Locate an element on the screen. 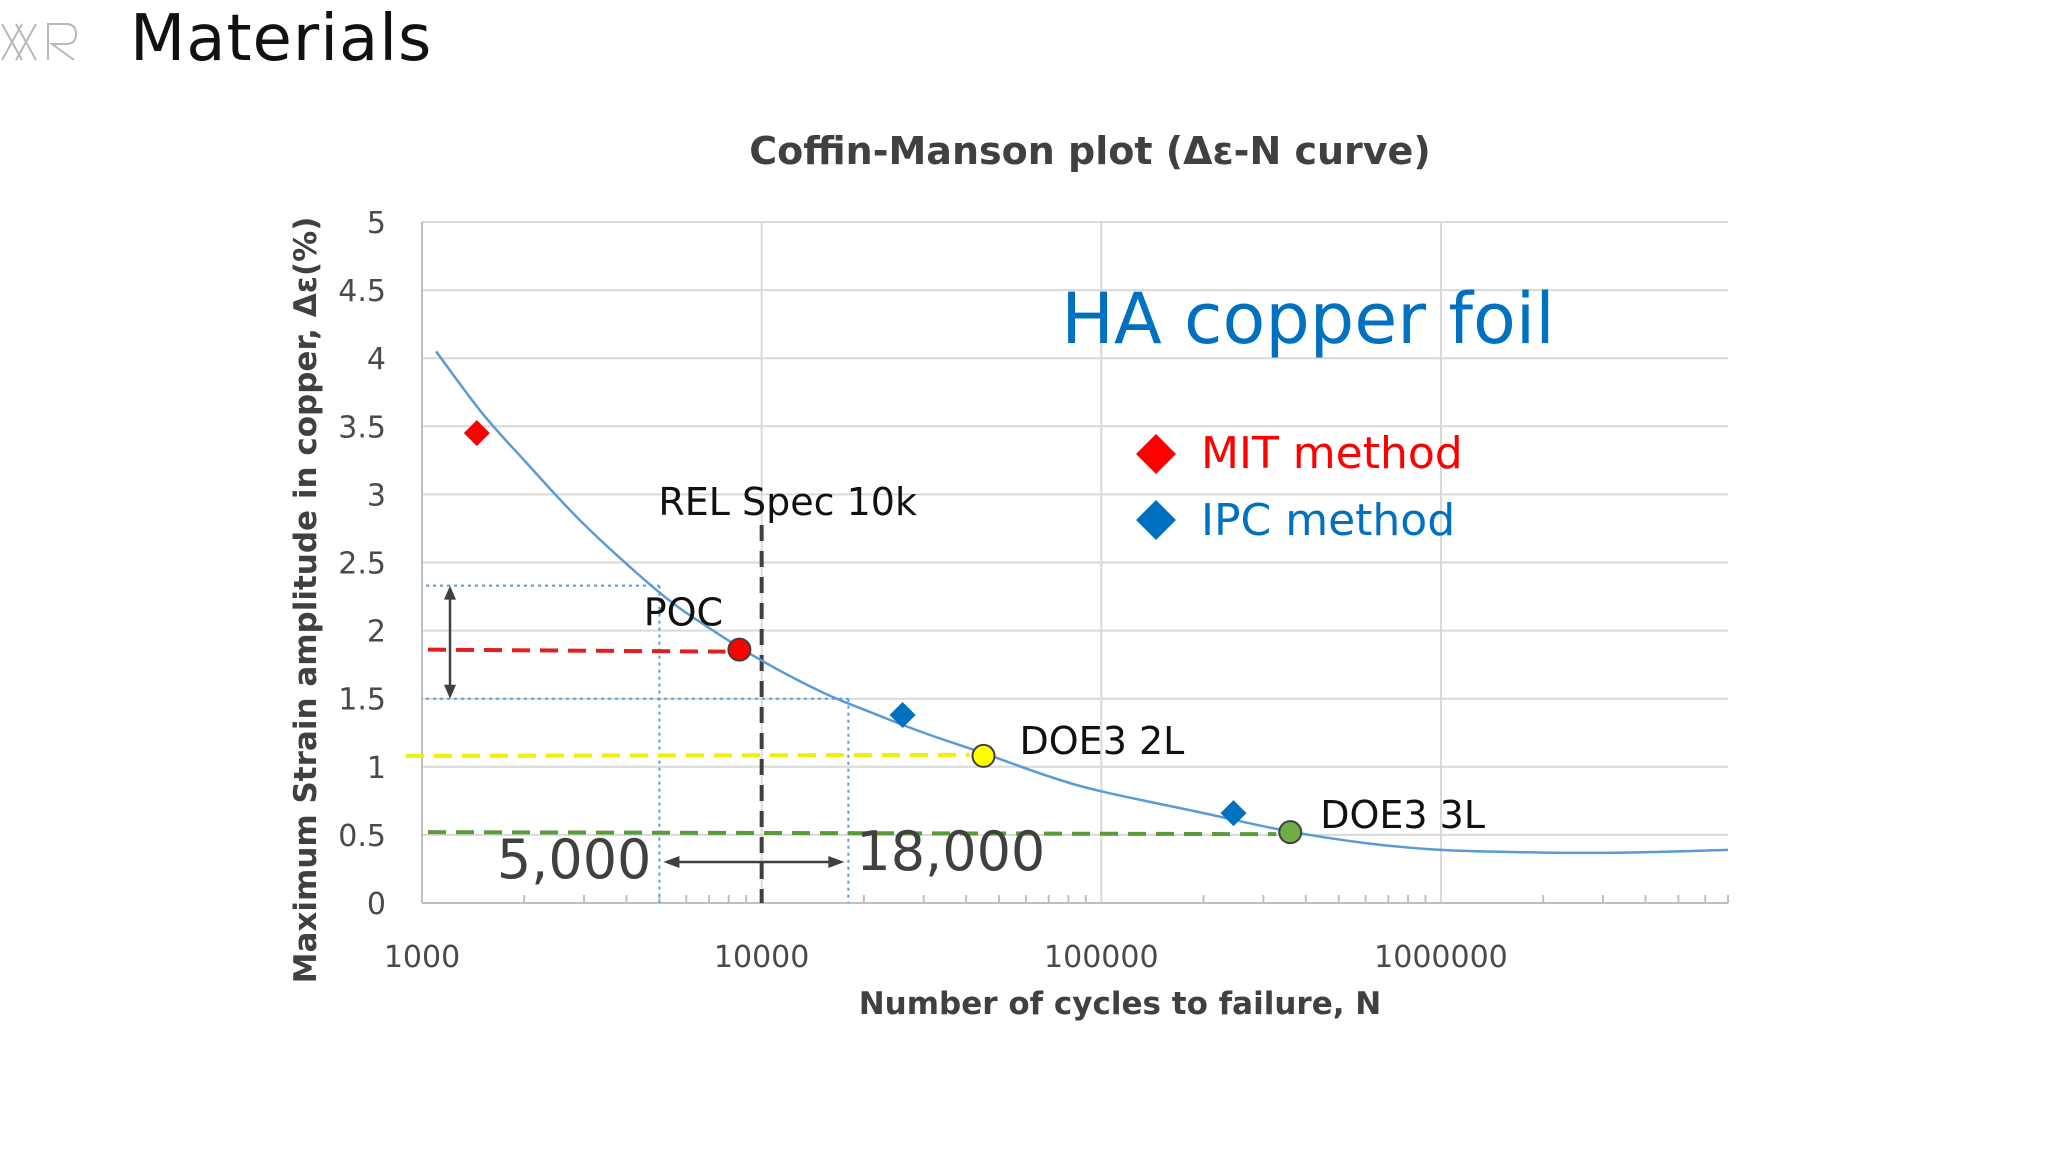 This screenshot has height=1162, width=2048. x-tick-label: 10000 is located at coordinates (761, 957).